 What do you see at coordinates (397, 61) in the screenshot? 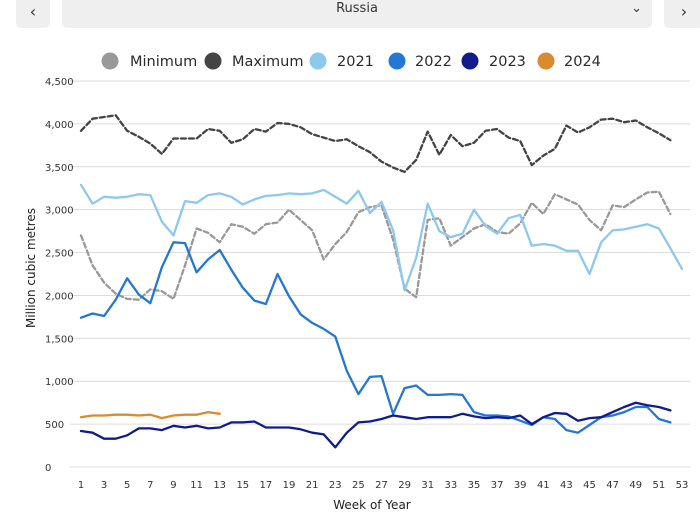
I see `legend-marker-2022` at bounding box center [397, 61].